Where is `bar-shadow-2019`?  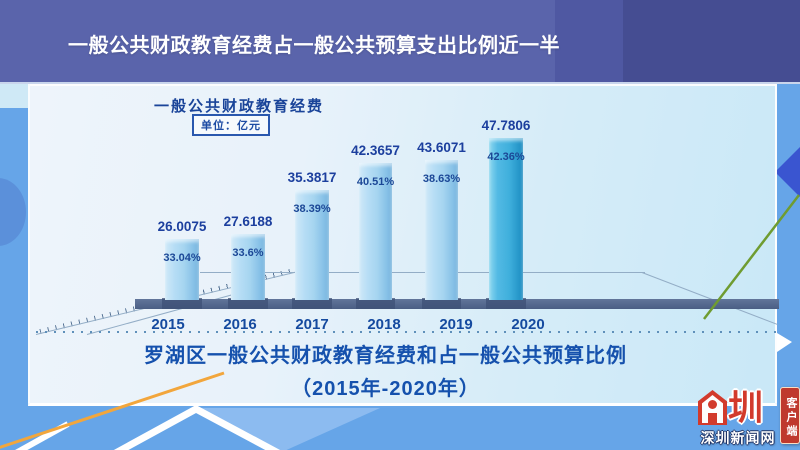
bar-shadow-2019 is located at coordinates (441, 303).